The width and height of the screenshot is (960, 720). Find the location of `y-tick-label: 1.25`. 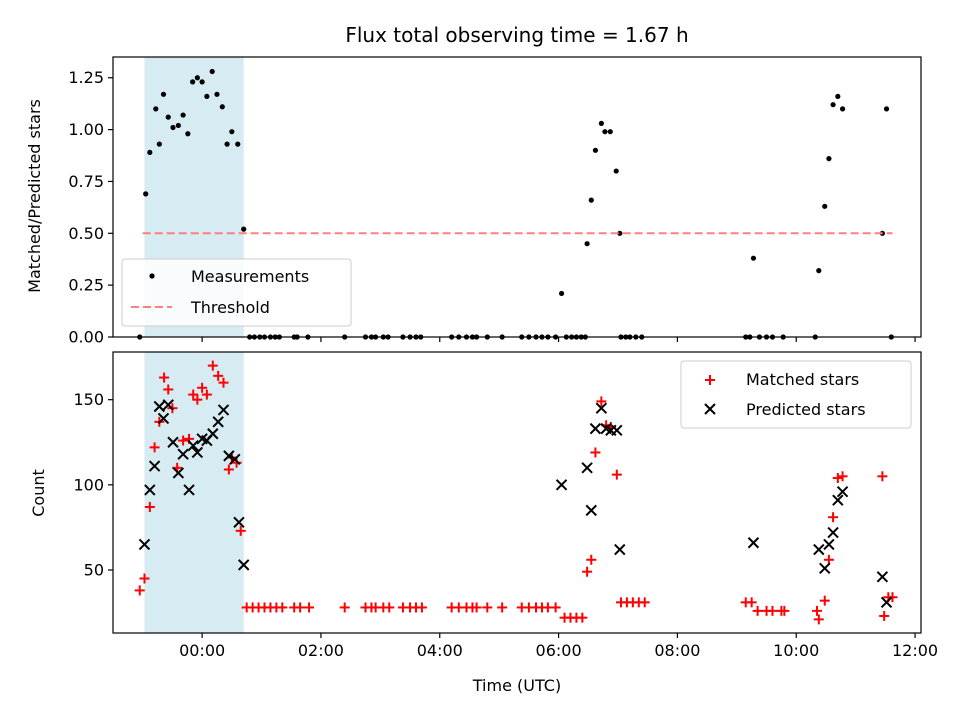

y-tick-label: 1.25 is located at coordinates (86, 77).